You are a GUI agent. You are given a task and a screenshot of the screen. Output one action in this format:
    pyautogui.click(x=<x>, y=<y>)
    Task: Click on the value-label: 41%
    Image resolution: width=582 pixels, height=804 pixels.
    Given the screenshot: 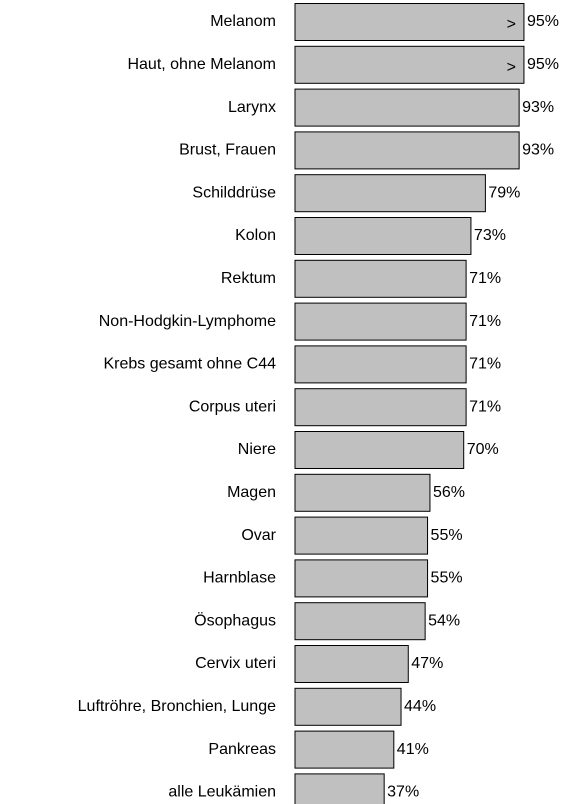 What is the action you would take?
    pyautogui.click(x=413, y=749)
    